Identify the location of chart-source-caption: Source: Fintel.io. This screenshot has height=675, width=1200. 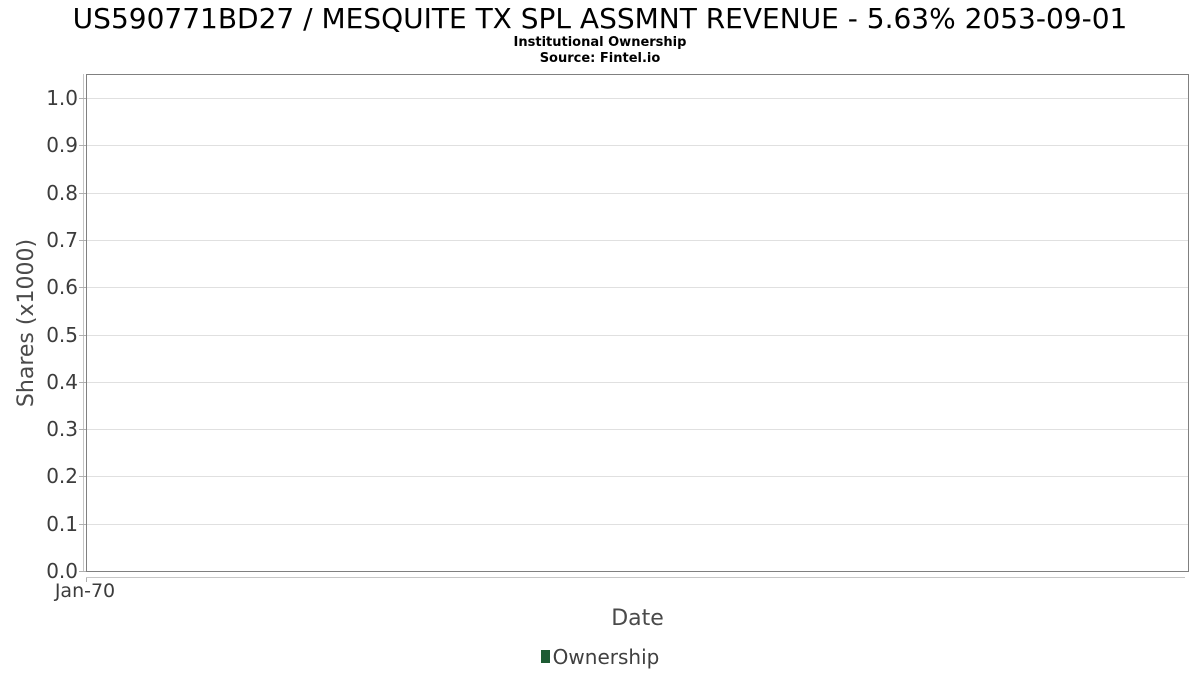
(600, 58).